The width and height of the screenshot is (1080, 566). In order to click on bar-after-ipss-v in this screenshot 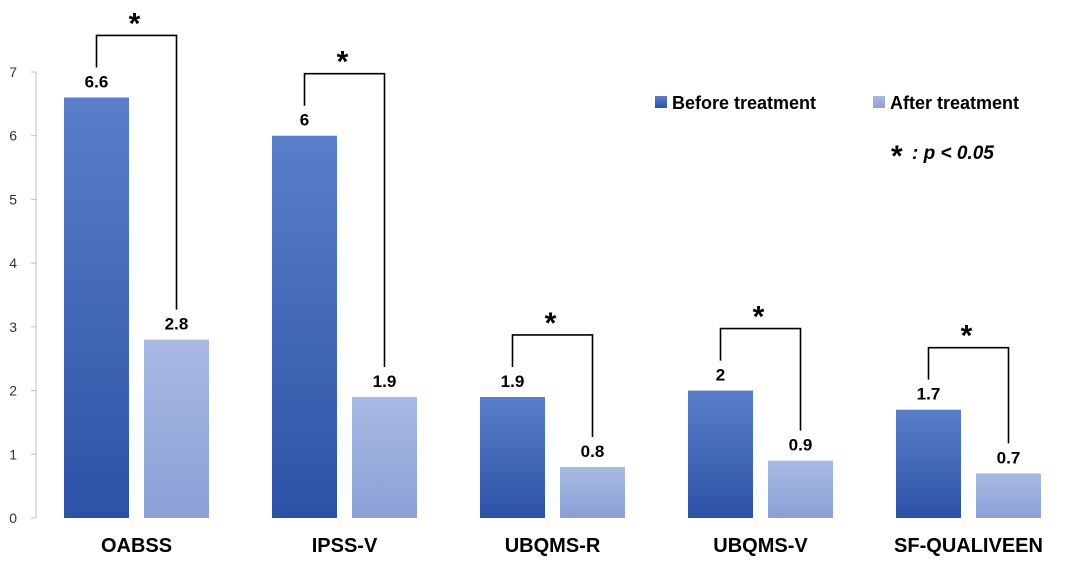, I will do `click(384, 457)`.